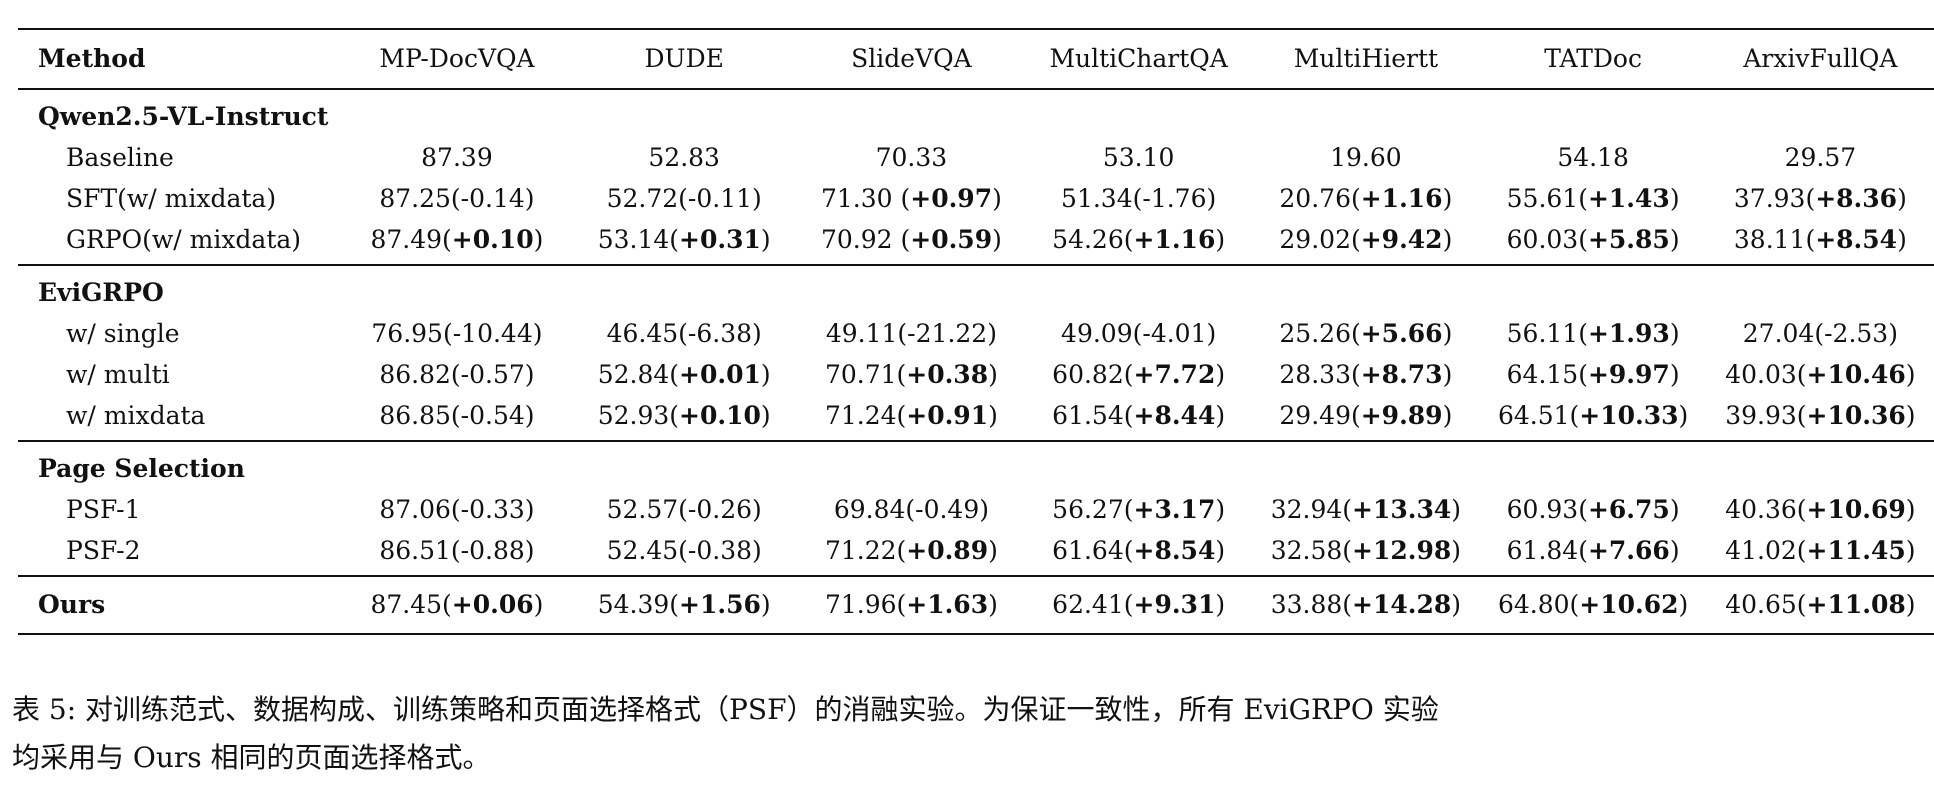  Describe the element at coordinates (457, 509) in the screenshot. I see `cell-value: 87.06(-0.33)` at that location.